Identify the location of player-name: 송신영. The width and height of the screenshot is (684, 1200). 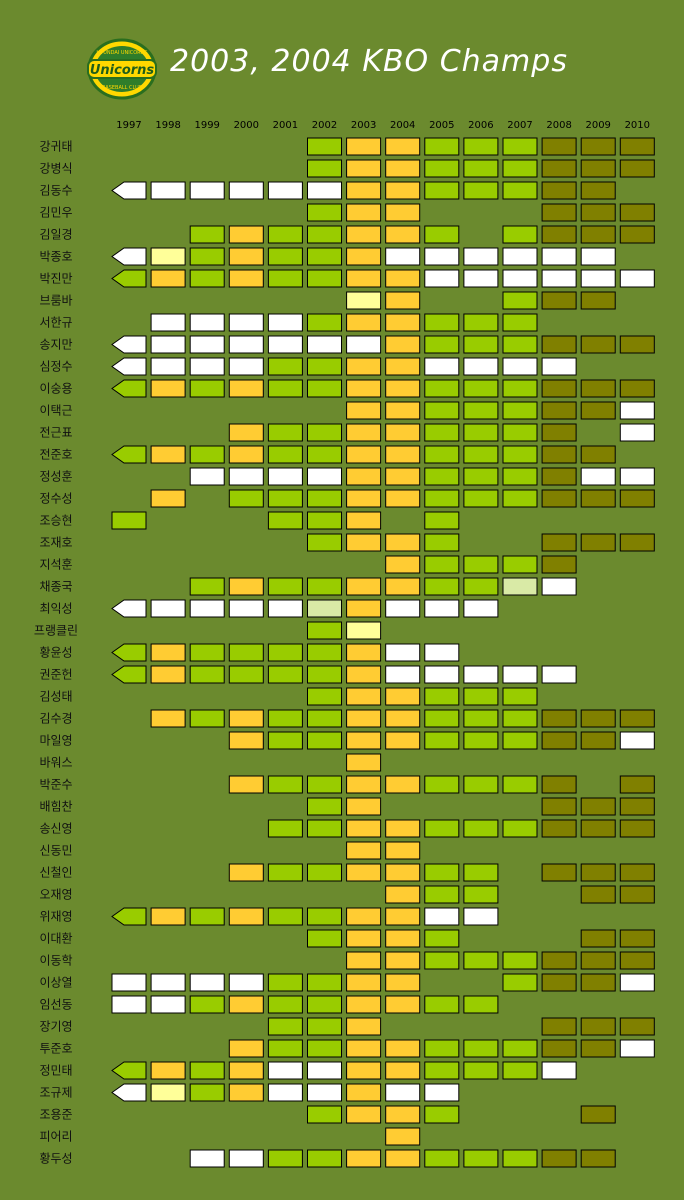
(55, 829).